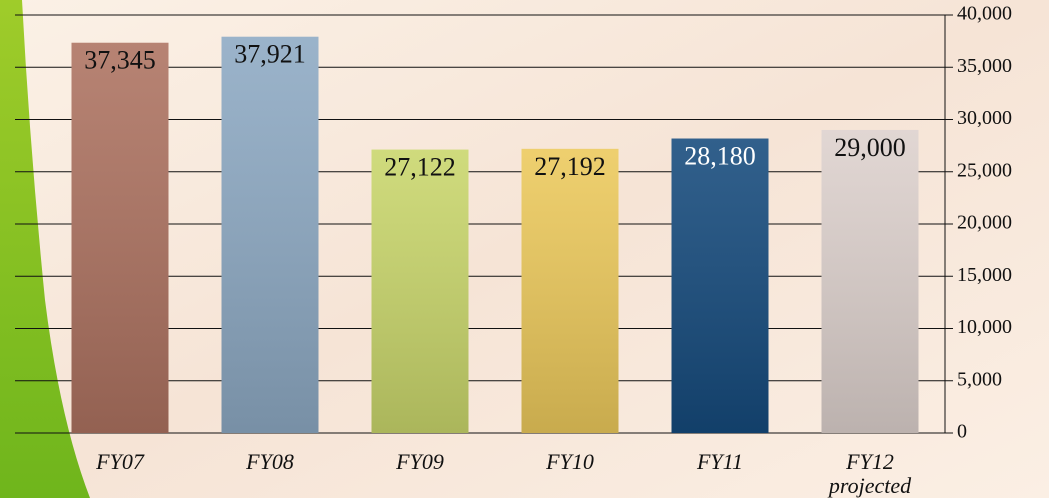  Describe the element at coordinates (984, 14) in the screenshot. I see `y-tick-label: 40,000` at that location.